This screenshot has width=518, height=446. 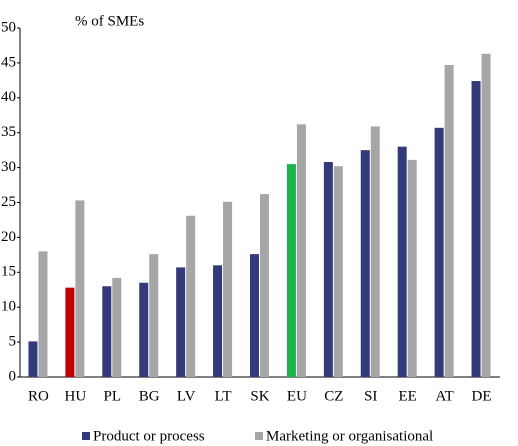 I want to click on y-tick-label: 35, so click(x=8, y=132).